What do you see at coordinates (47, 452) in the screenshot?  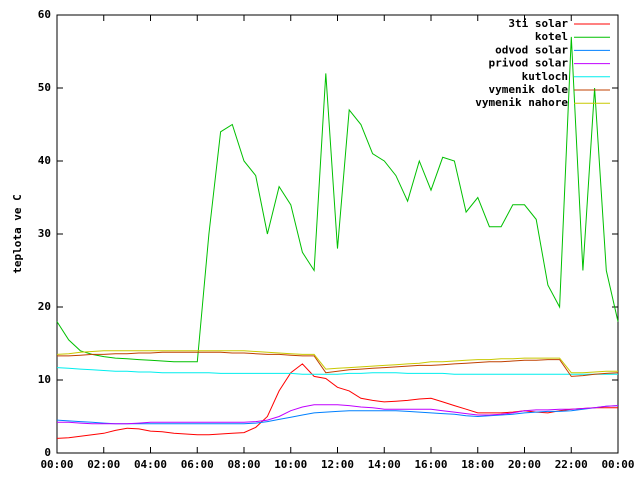 I see `y-tick-label: 0` at bounding box center [47, 452].